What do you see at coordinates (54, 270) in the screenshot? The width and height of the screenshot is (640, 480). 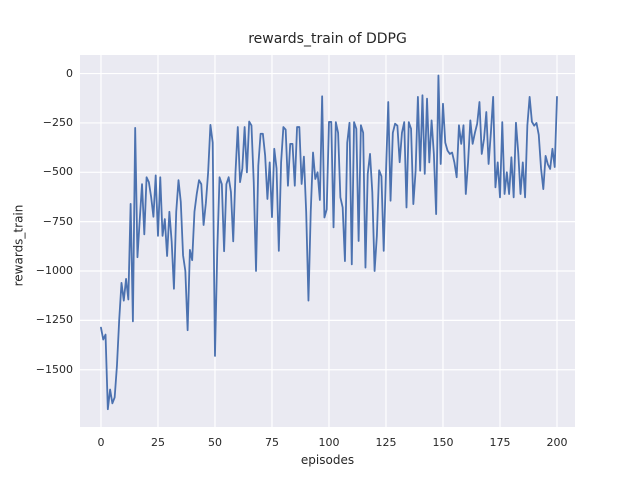 I see `y-tick-label: −1000` at bounding box center [54, 270].